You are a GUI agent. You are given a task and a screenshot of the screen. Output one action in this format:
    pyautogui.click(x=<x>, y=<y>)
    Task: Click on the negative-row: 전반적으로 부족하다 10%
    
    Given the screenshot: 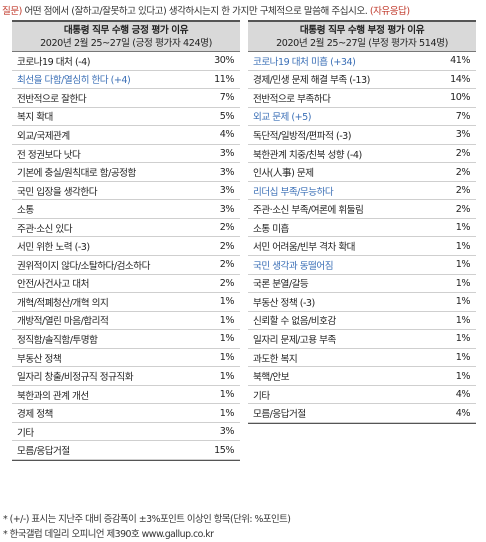 What is the action you would take?
    pyautogui.click(x=362, y=98)
    